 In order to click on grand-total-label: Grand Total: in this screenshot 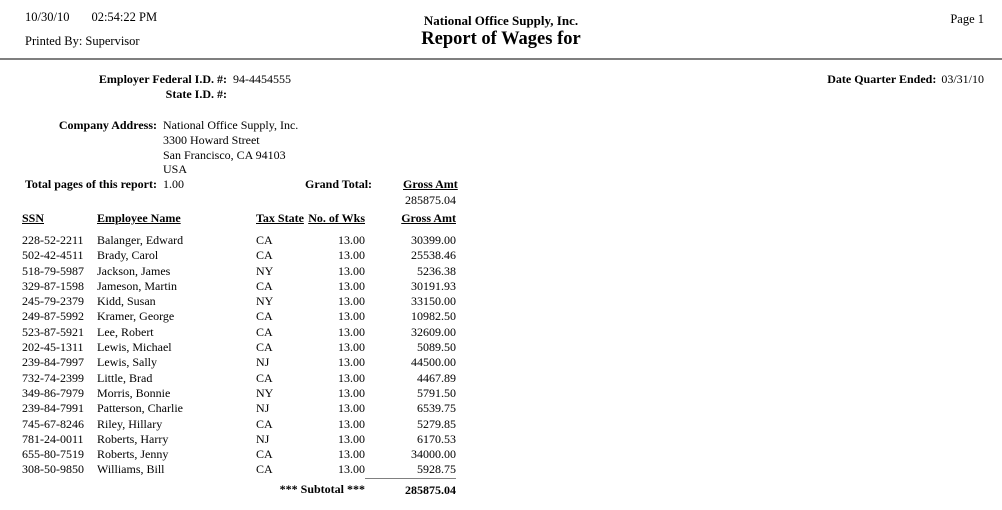, I will do `click(339, 184)`.